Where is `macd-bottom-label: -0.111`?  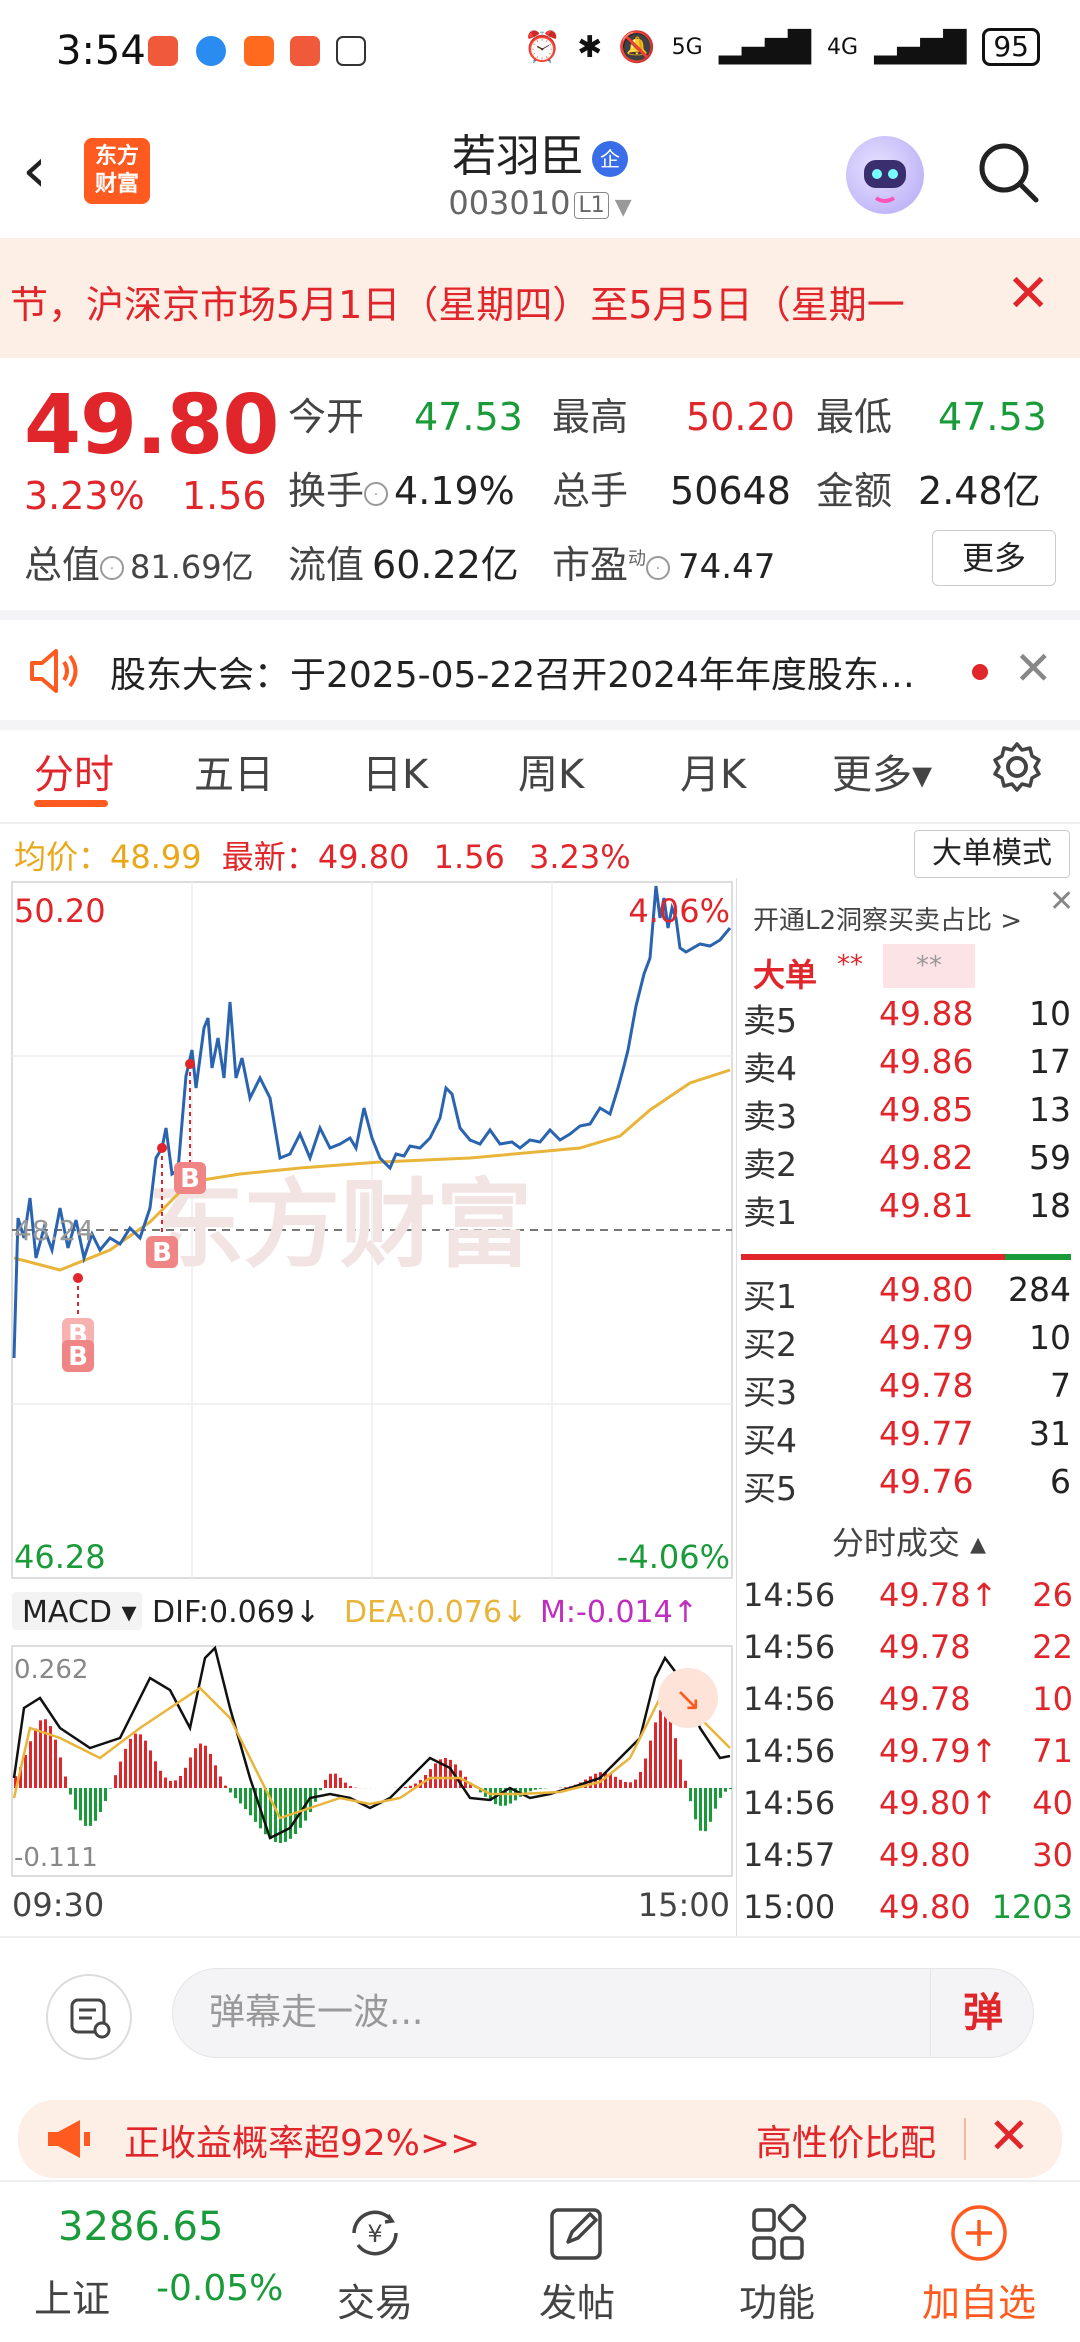
macd-bottom-label: -0.111 is located at coordinates (56, 1858).